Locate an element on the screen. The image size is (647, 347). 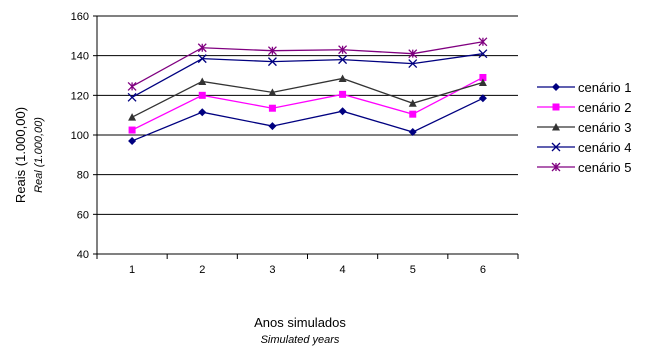
y-axis-label: Reais (1.000,00) is located at coordinates (20, 155).